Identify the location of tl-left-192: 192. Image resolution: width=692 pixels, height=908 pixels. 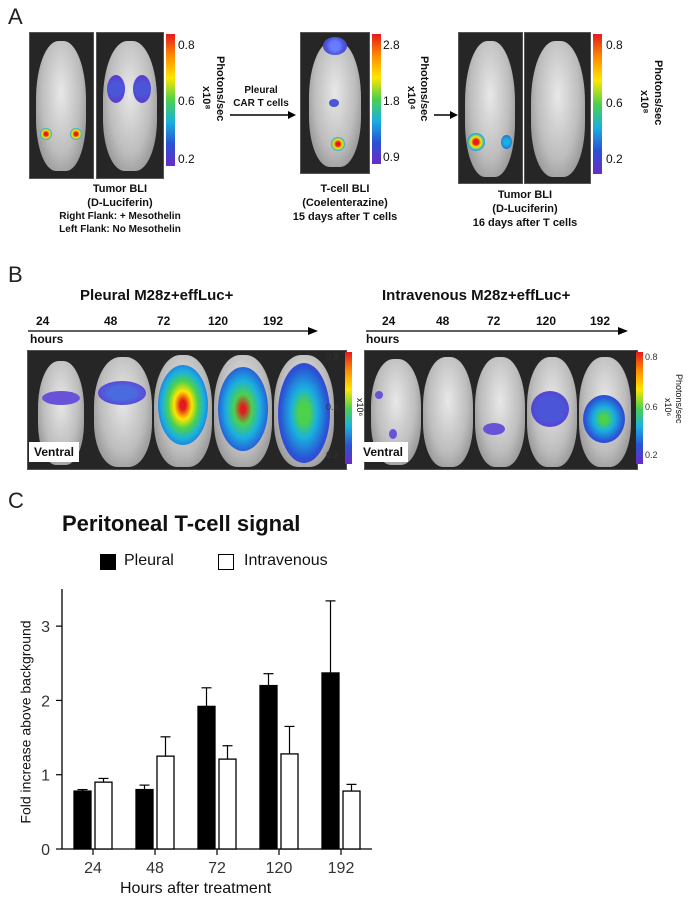
(273, 321).